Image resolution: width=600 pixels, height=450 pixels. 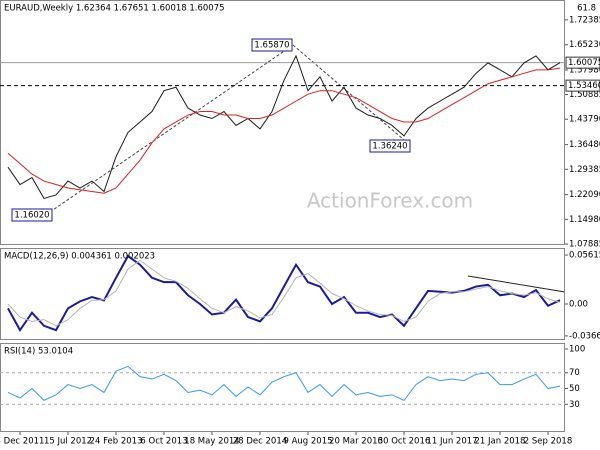 What do you see at coordinates (584, 70) in the screenshot?
I see `y-tick-label: 1.57980` at bounding box center [584, 70].